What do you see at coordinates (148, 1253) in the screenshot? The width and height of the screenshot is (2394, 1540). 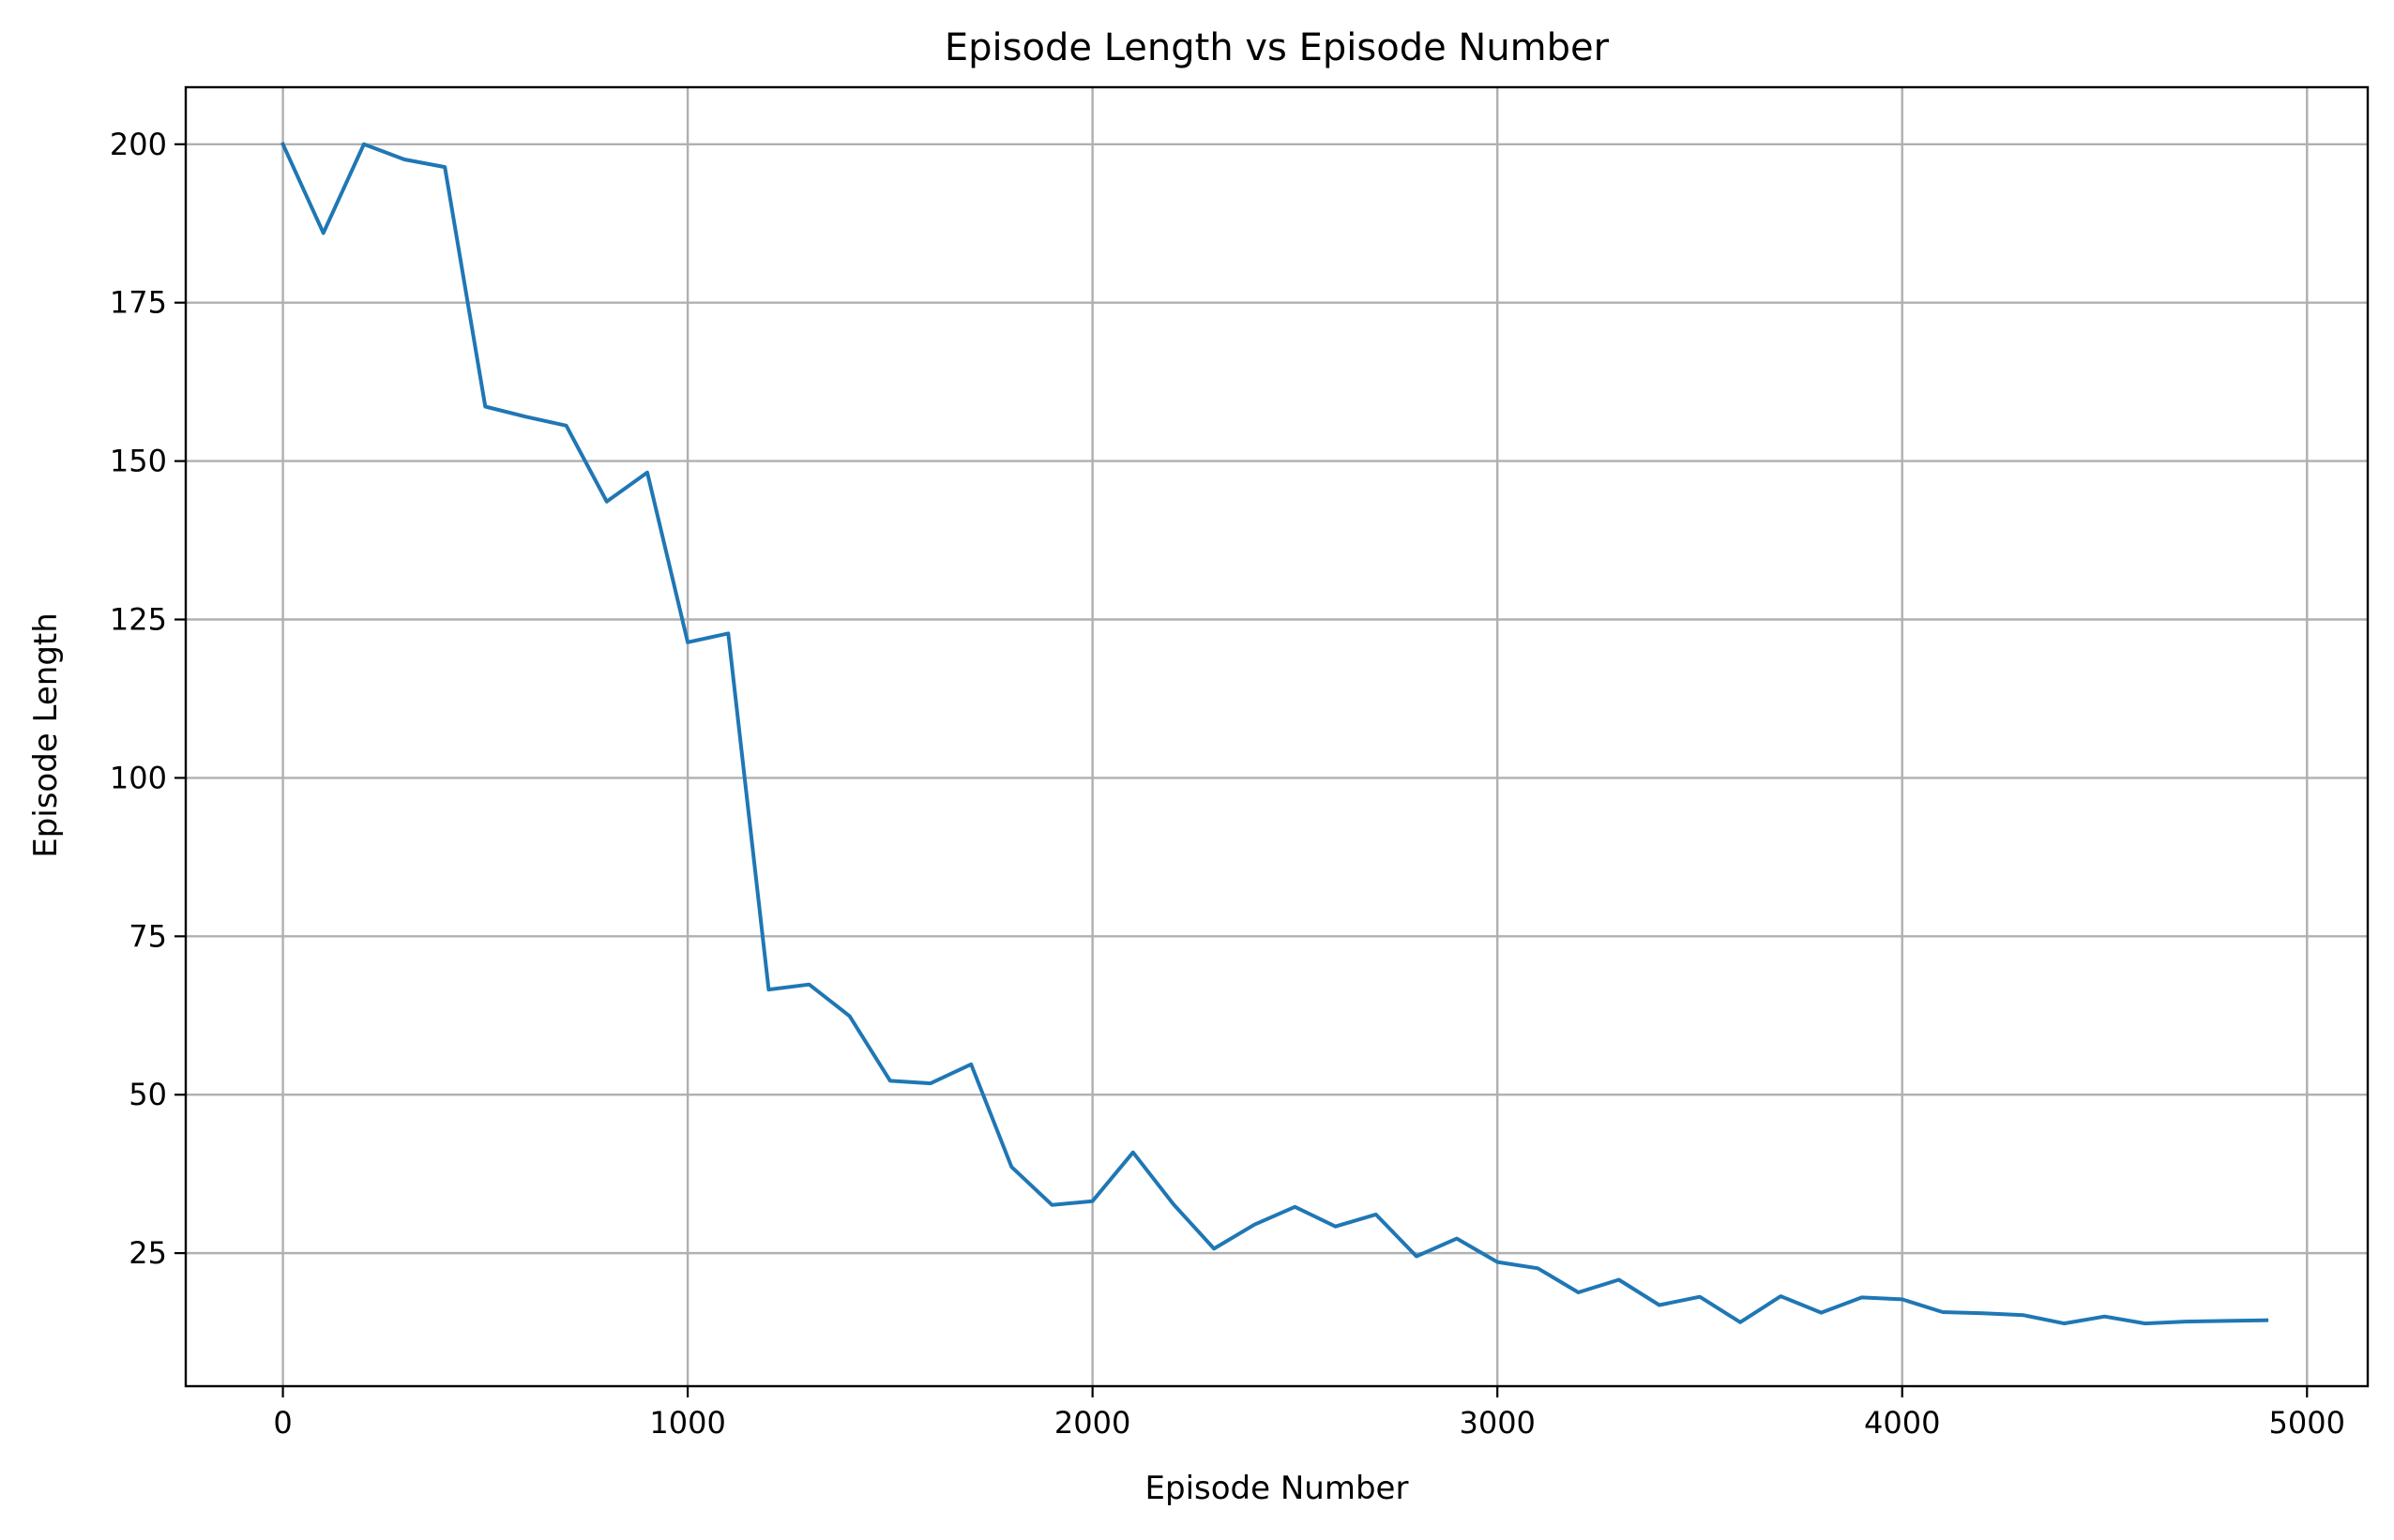 I see `y-tick-label: 25` at bounding box center [148, 1253].